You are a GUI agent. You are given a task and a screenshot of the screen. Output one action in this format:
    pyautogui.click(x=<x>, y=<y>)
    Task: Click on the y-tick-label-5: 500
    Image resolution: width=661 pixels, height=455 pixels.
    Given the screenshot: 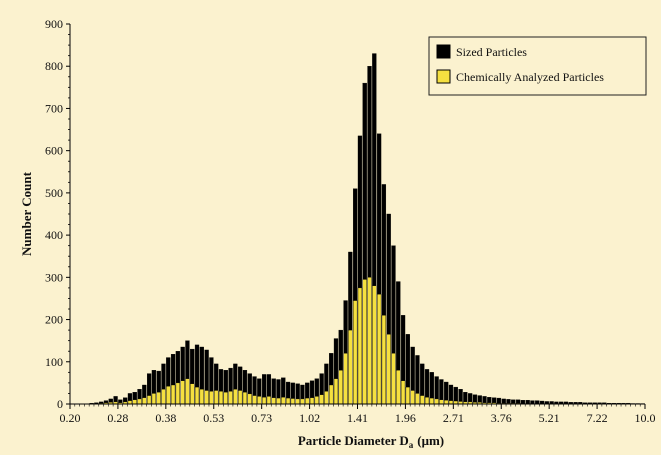 What is the action you would take?
    pyautogui.click(x=54, y=193)
    